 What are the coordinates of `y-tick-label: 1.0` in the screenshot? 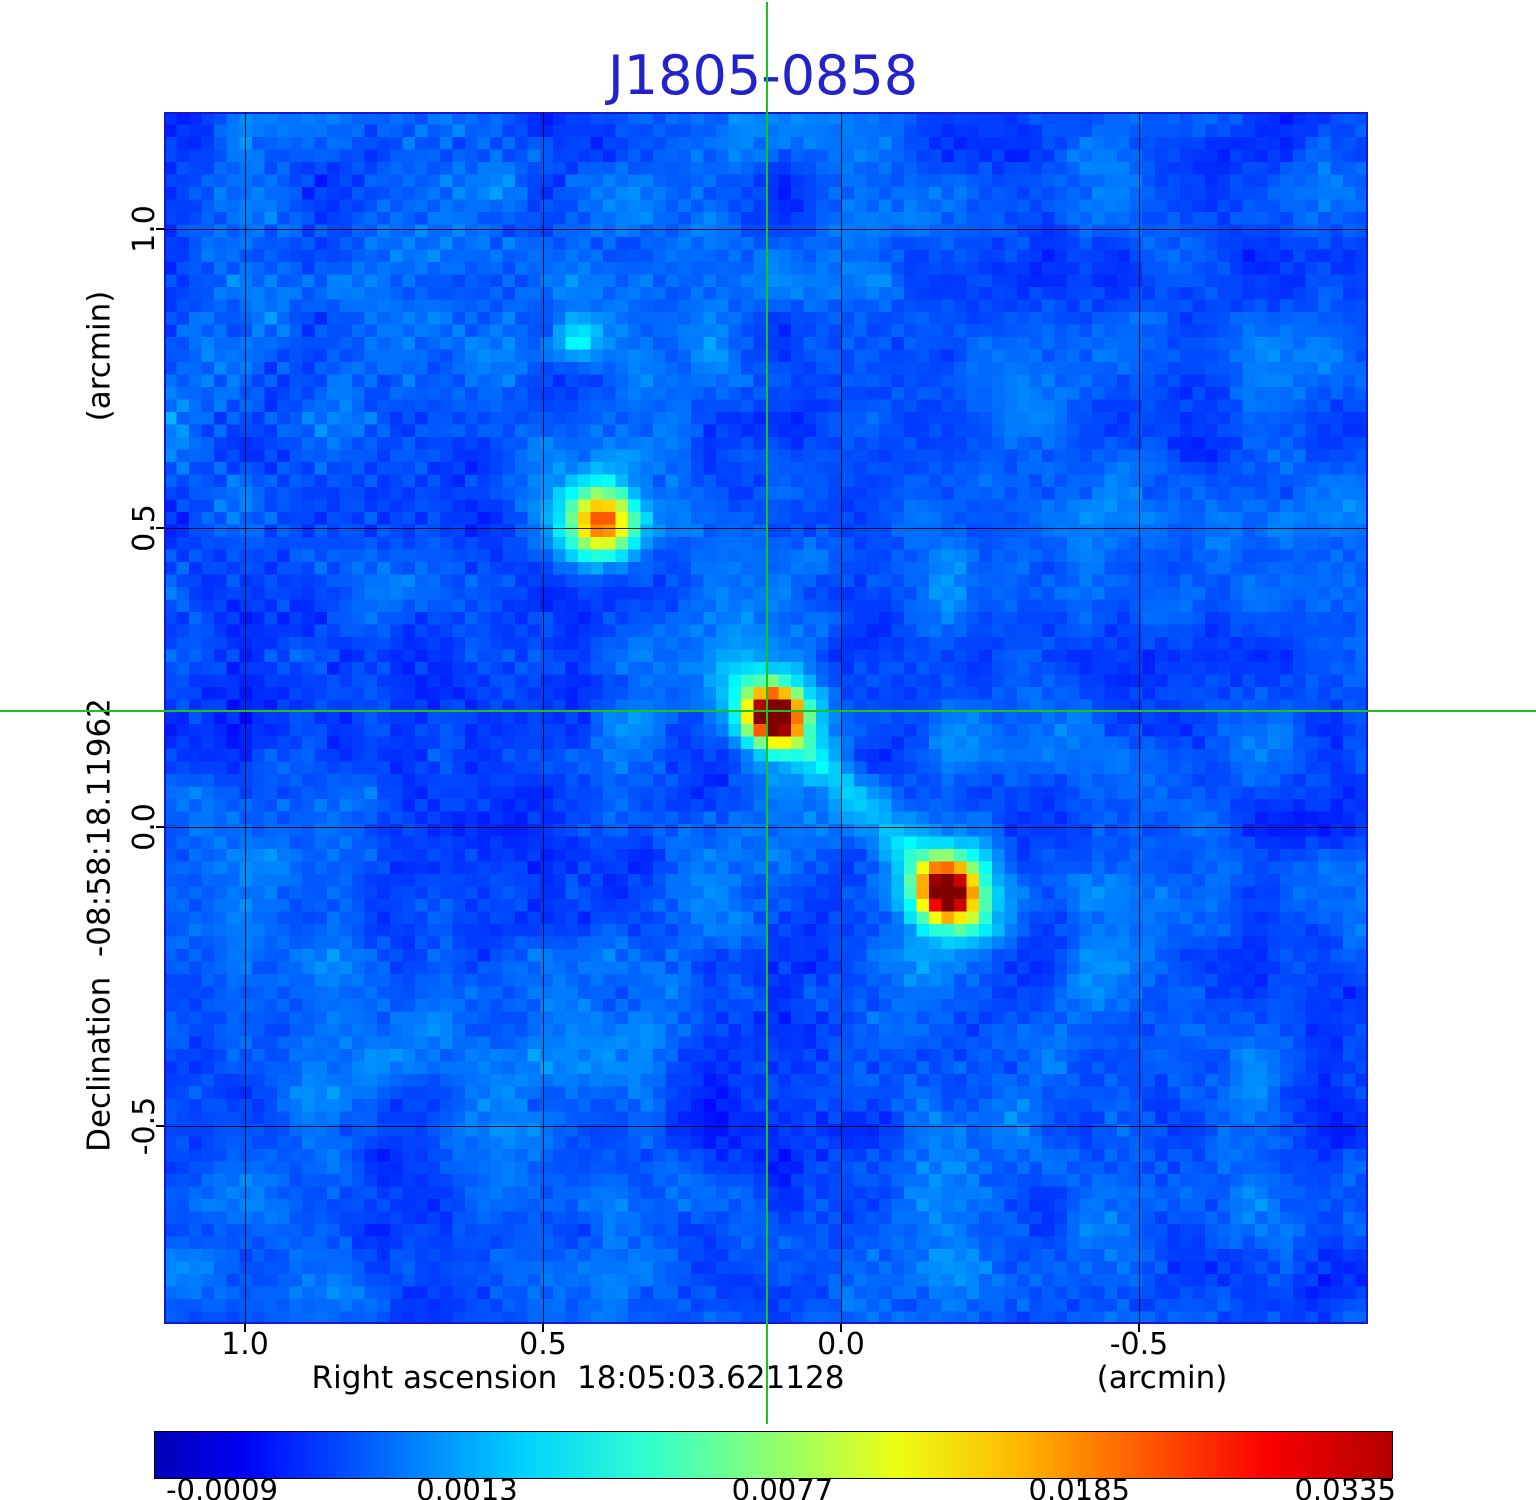 It's located at (144, 229).